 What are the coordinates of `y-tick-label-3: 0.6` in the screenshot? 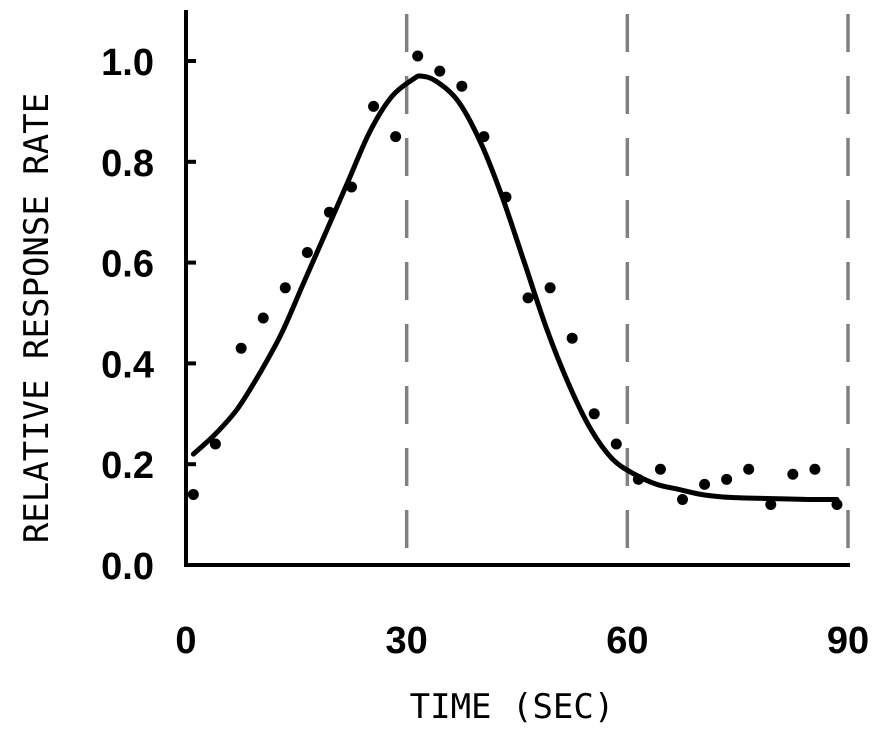 It's located at (127, 265).